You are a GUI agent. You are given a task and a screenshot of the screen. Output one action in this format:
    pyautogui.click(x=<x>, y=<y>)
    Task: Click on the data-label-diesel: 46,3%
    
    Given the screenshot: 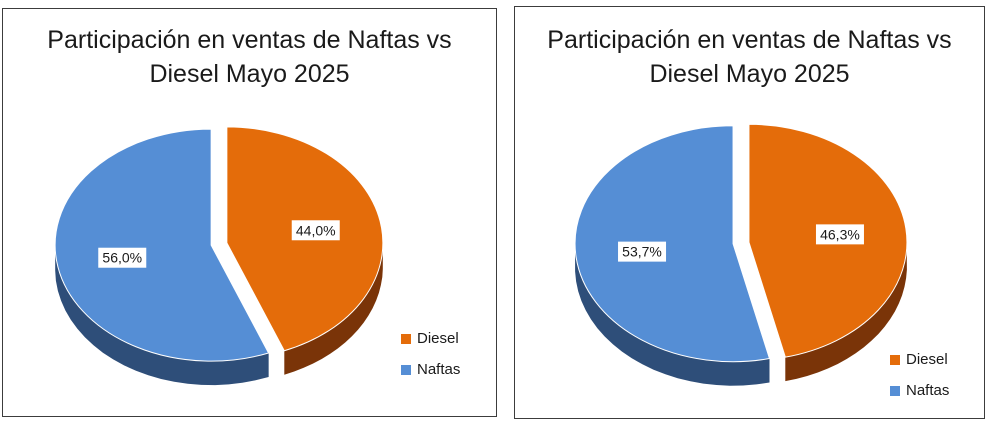 What is the action you would take?
    pyautogui.click(x=840, y=234)
    